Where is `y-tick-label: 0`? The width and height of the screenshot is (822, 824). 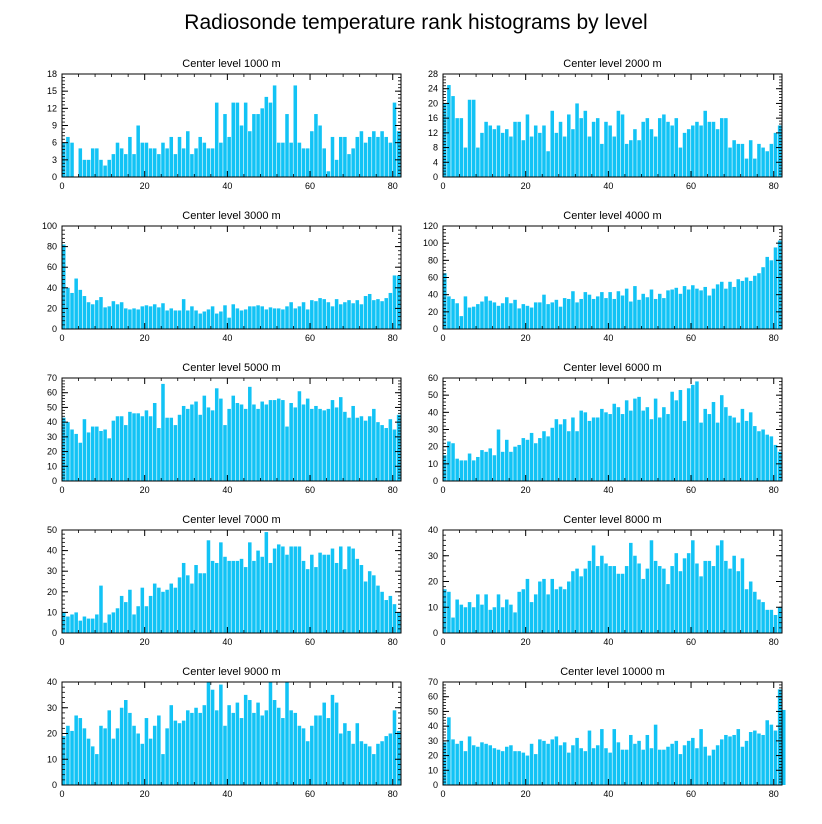
y-tick-label: 0 is located at coordinates (54, 633).